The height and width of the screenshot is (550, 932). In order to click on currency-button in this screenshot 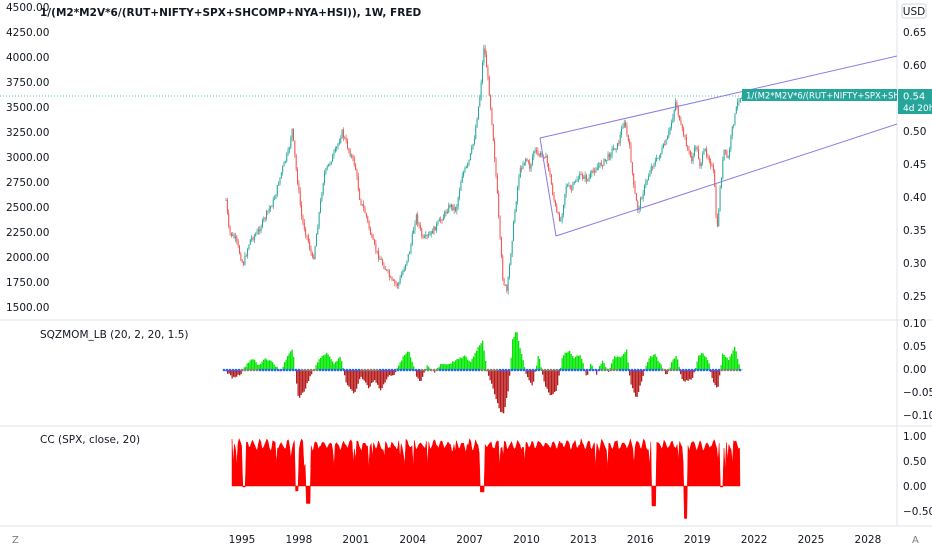, I will do `click(914, 11)`.